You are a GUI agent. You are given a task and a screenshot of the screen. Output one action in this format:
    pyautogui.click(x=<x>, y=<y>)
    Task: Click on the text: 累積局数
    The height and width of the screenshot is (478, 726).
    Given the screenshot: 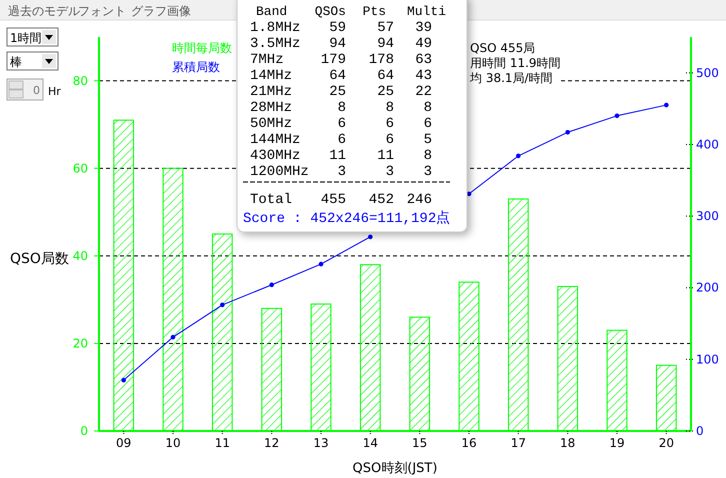 What is the action you would take?
    pyautogui.click(x=196, y=67)
    